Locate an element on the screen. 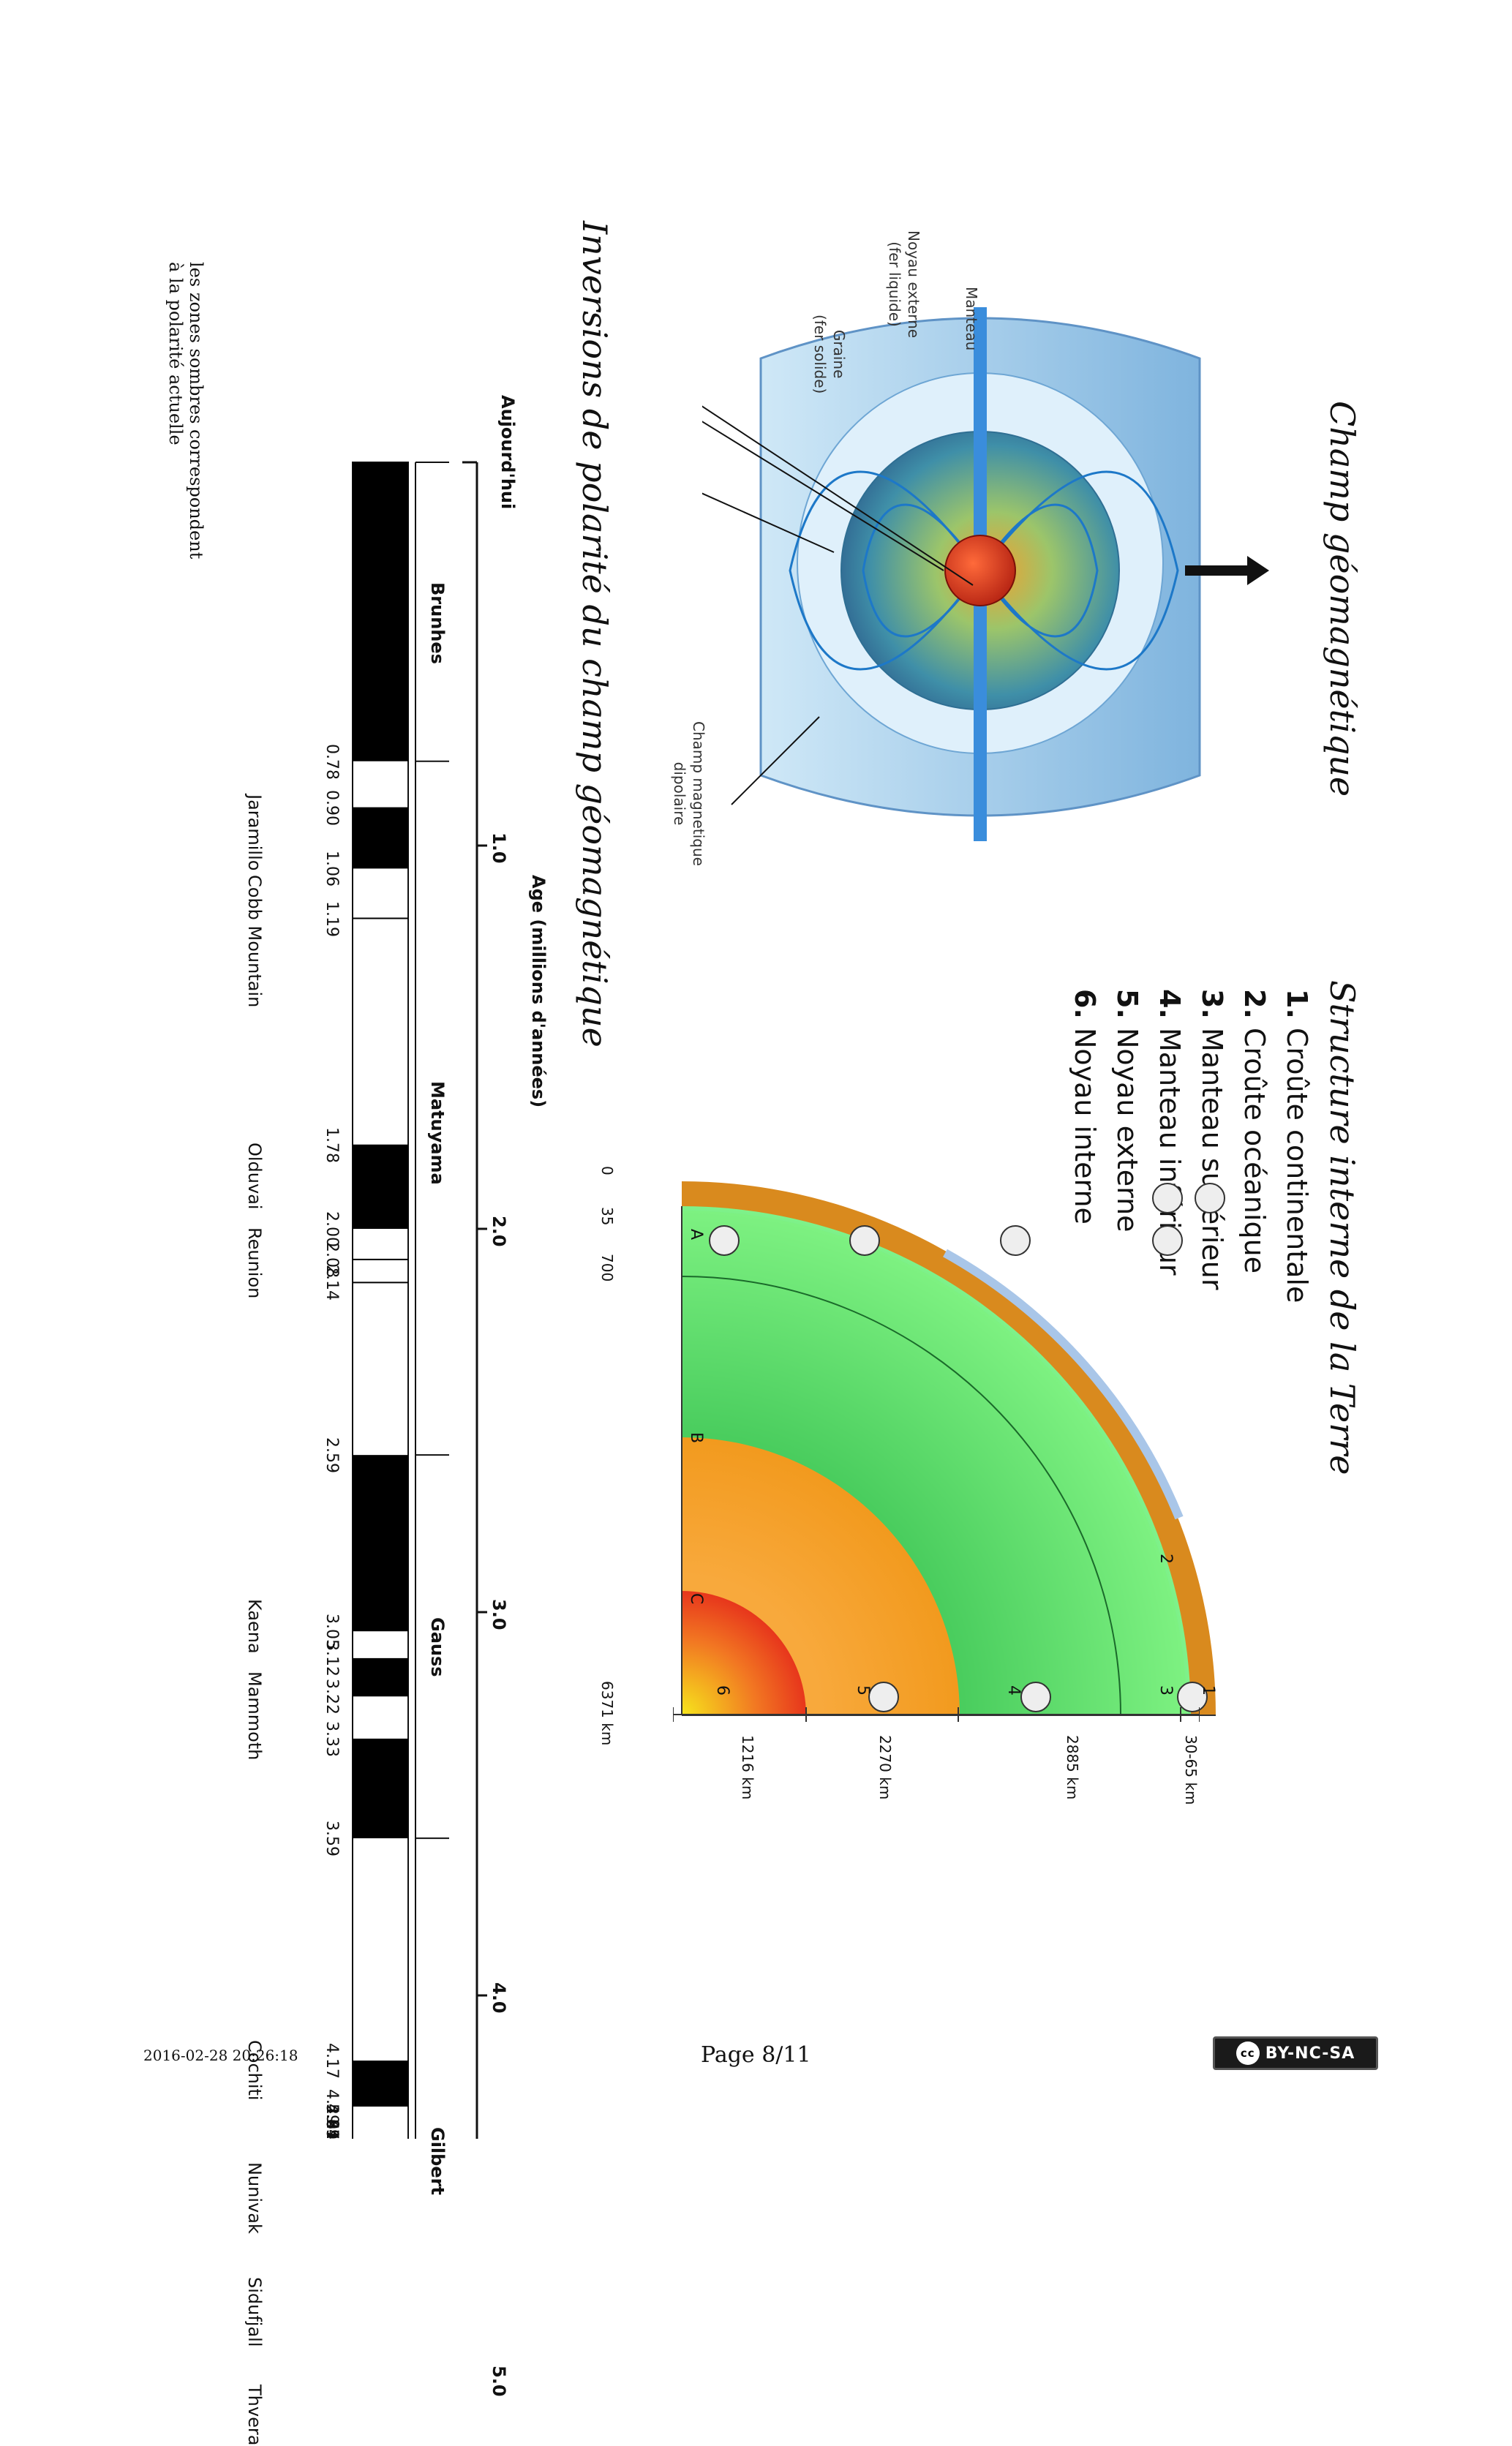  polarity-today-label: Aujourd'hui is located at coordinates (508, 452).